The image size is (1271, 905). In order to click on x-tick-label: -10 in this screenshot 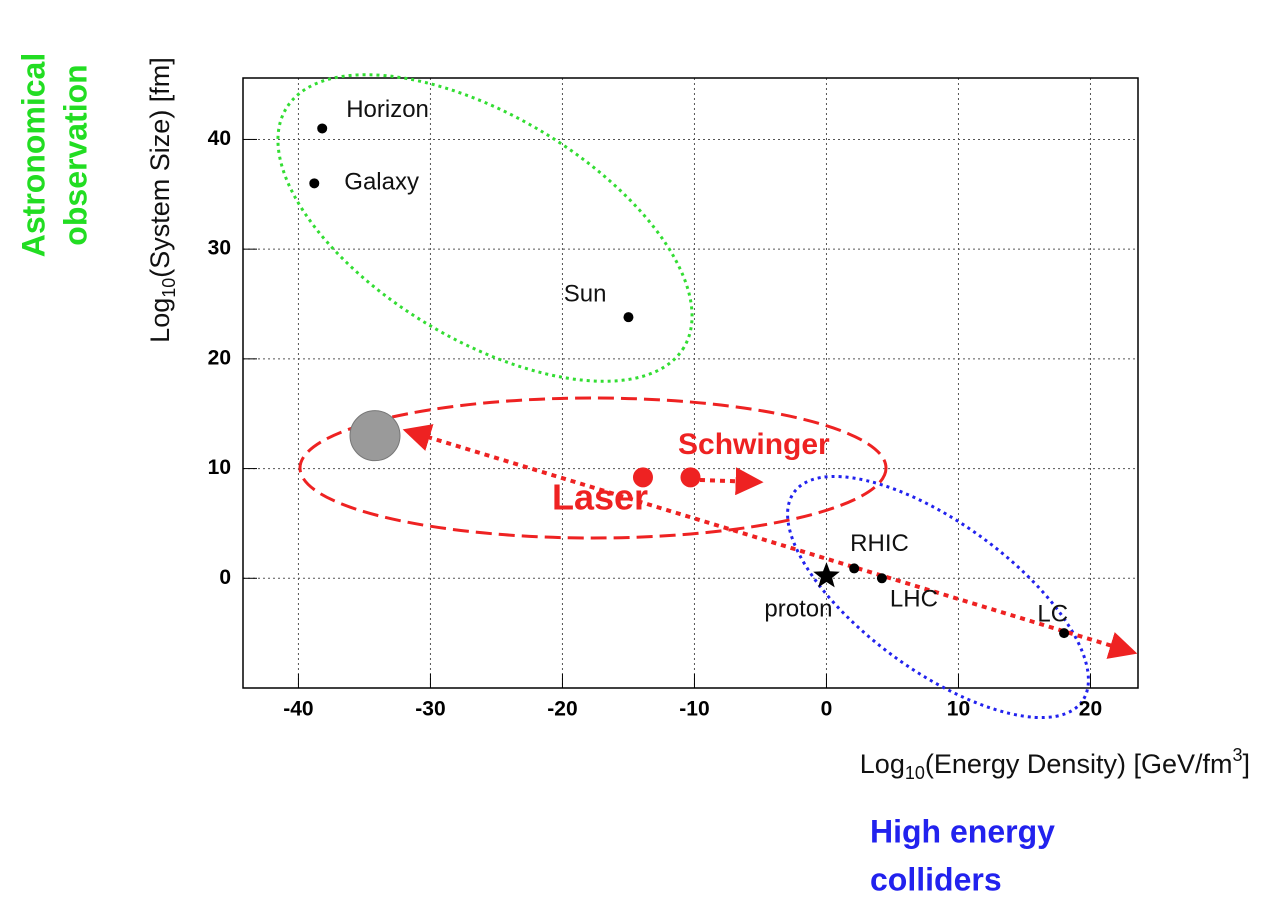, I will do `click(694, 709)`.